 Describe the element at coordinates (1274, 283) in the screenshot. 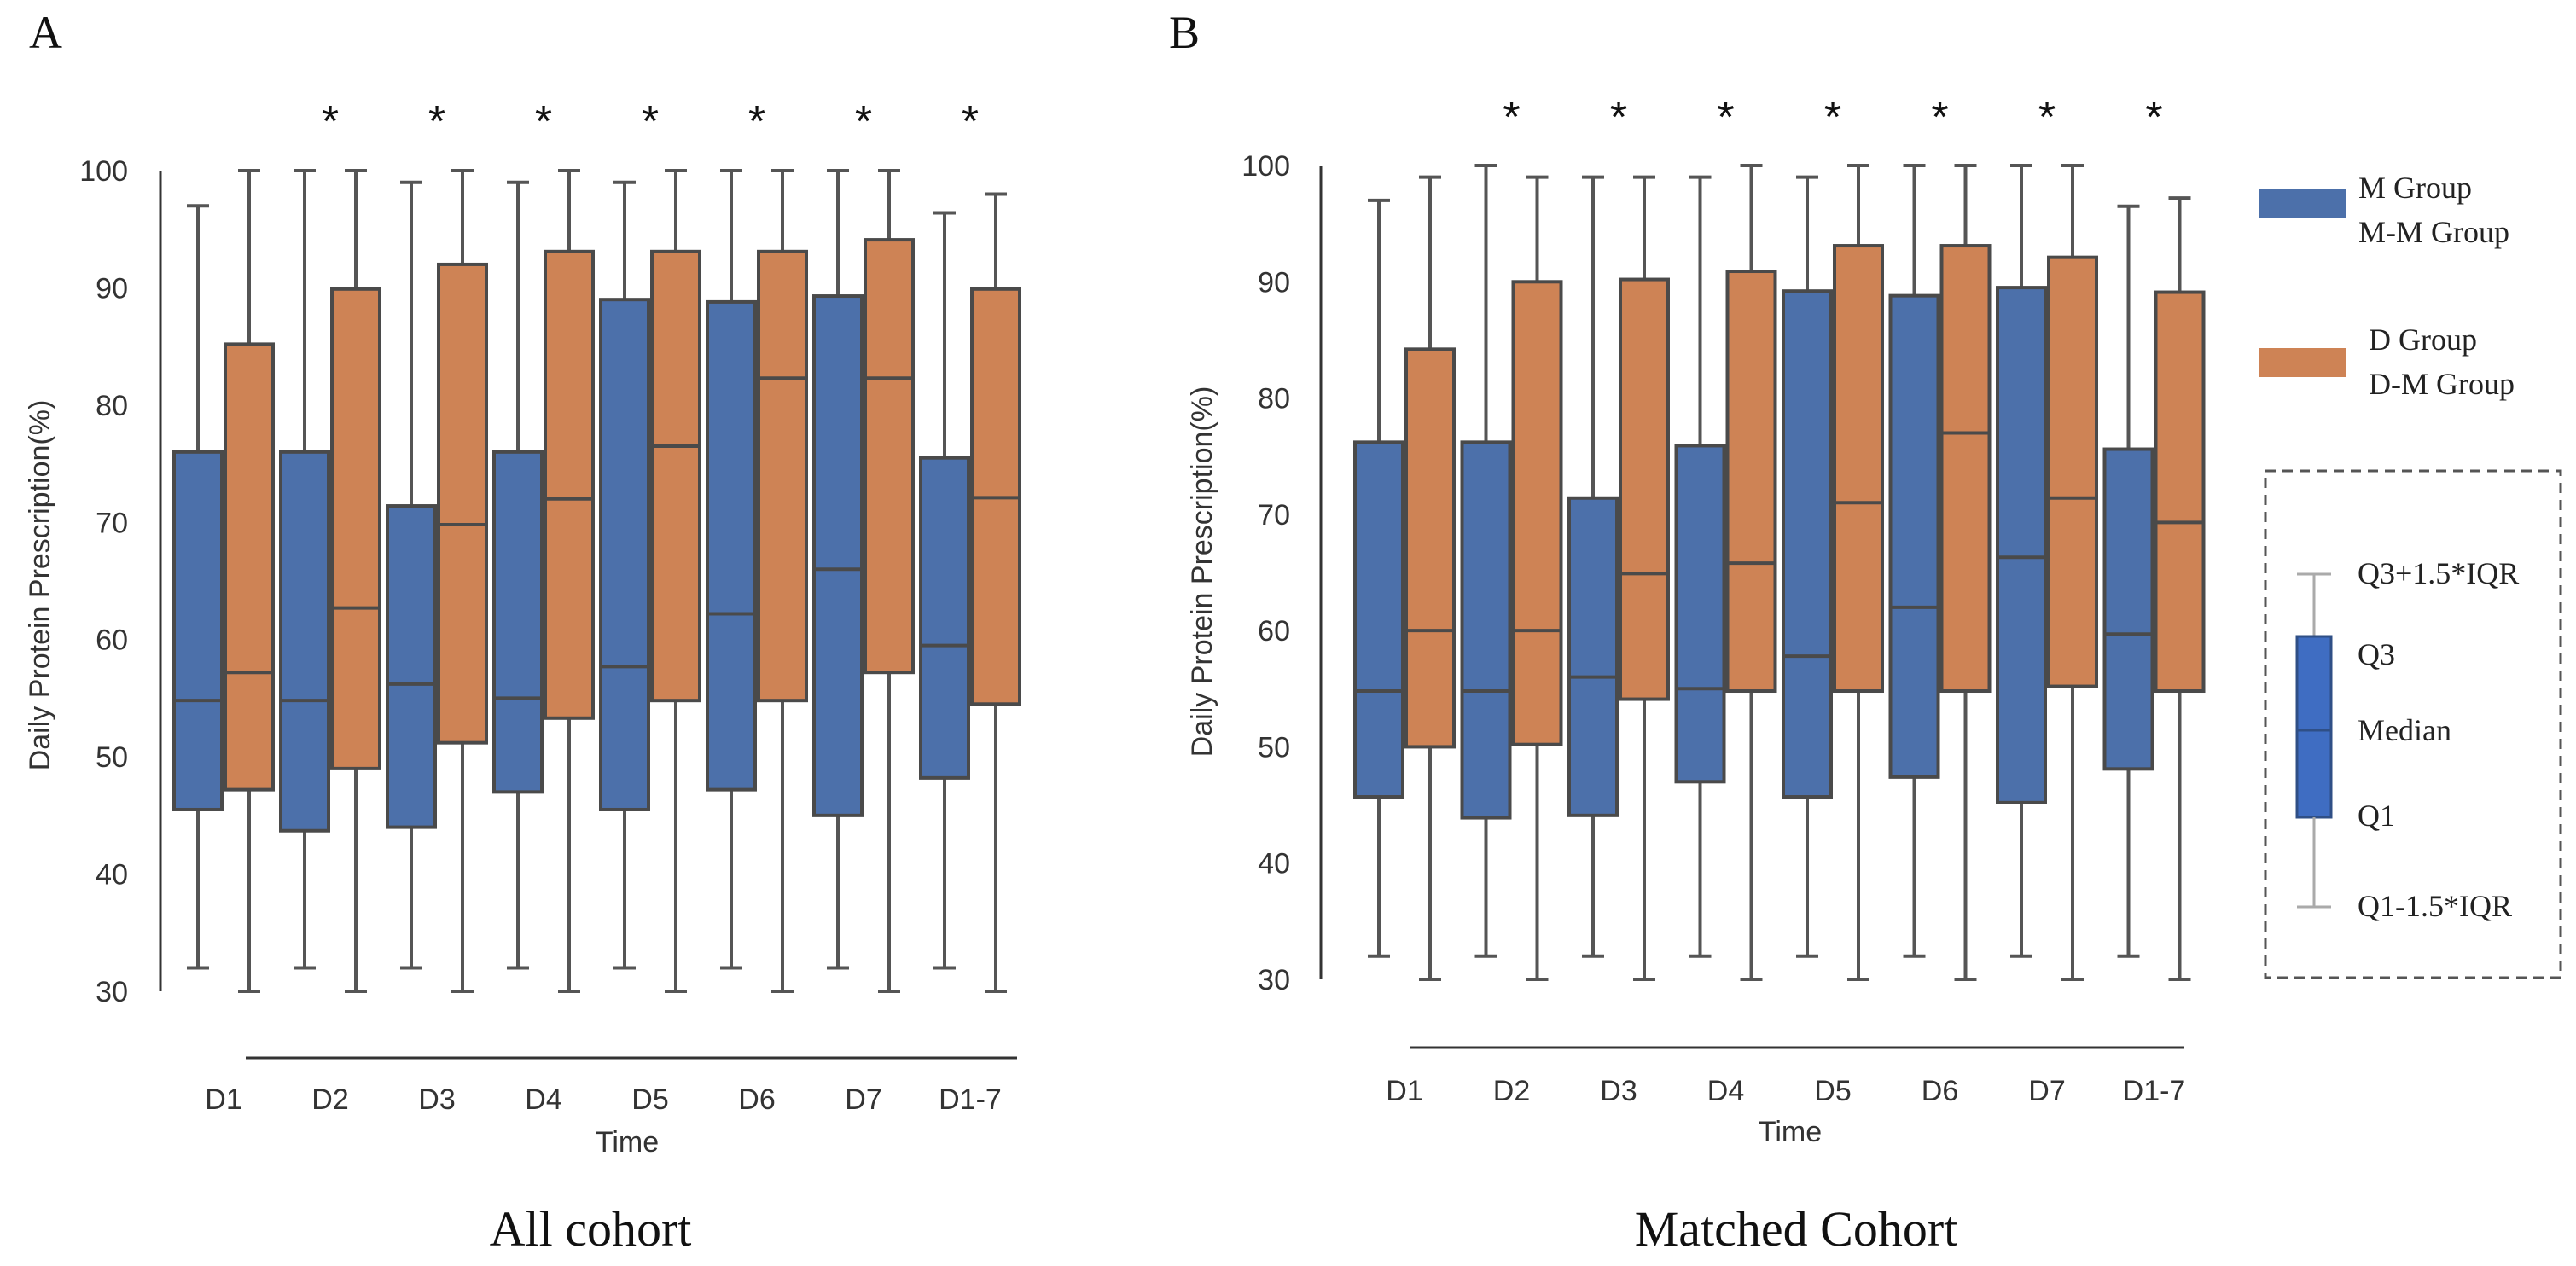

I see `panel-b-y-tick-label: 90` at that location.